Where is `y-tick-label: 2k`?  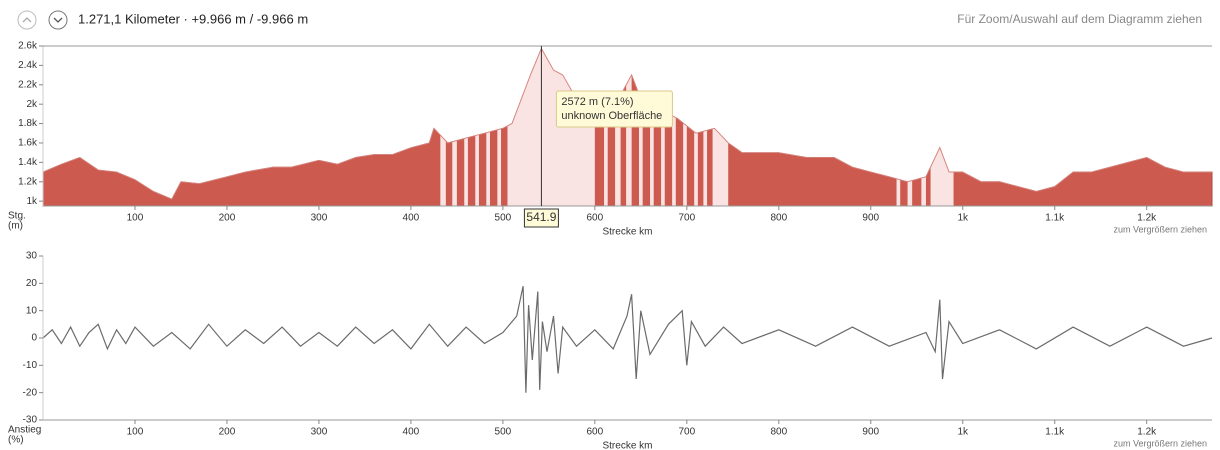 y-tick-label: 2k is located at coordinates (32, 104).